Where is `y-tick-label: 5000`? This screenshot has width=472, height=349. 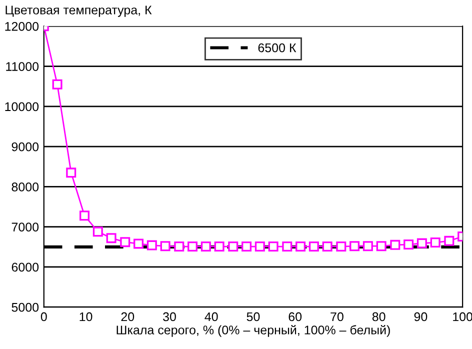 y-tick-label: 5000 is located at coordinates (25, 307).